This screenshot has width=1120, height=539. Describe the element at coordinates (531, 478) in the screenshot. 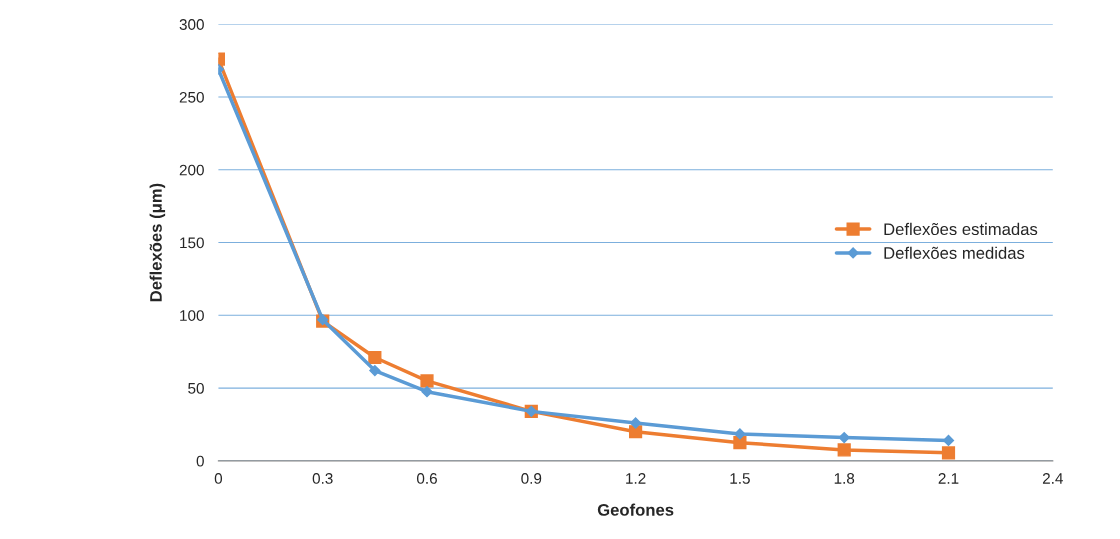

I see `x-tick-label: 0.9` at that location.